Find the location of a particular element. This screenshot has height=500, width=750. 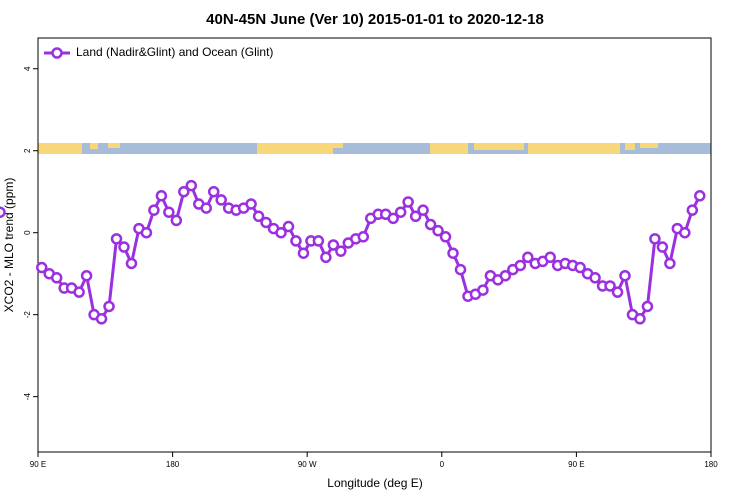

x-axis-label: Longitude (deg E) is located at coordinates (374, 483).